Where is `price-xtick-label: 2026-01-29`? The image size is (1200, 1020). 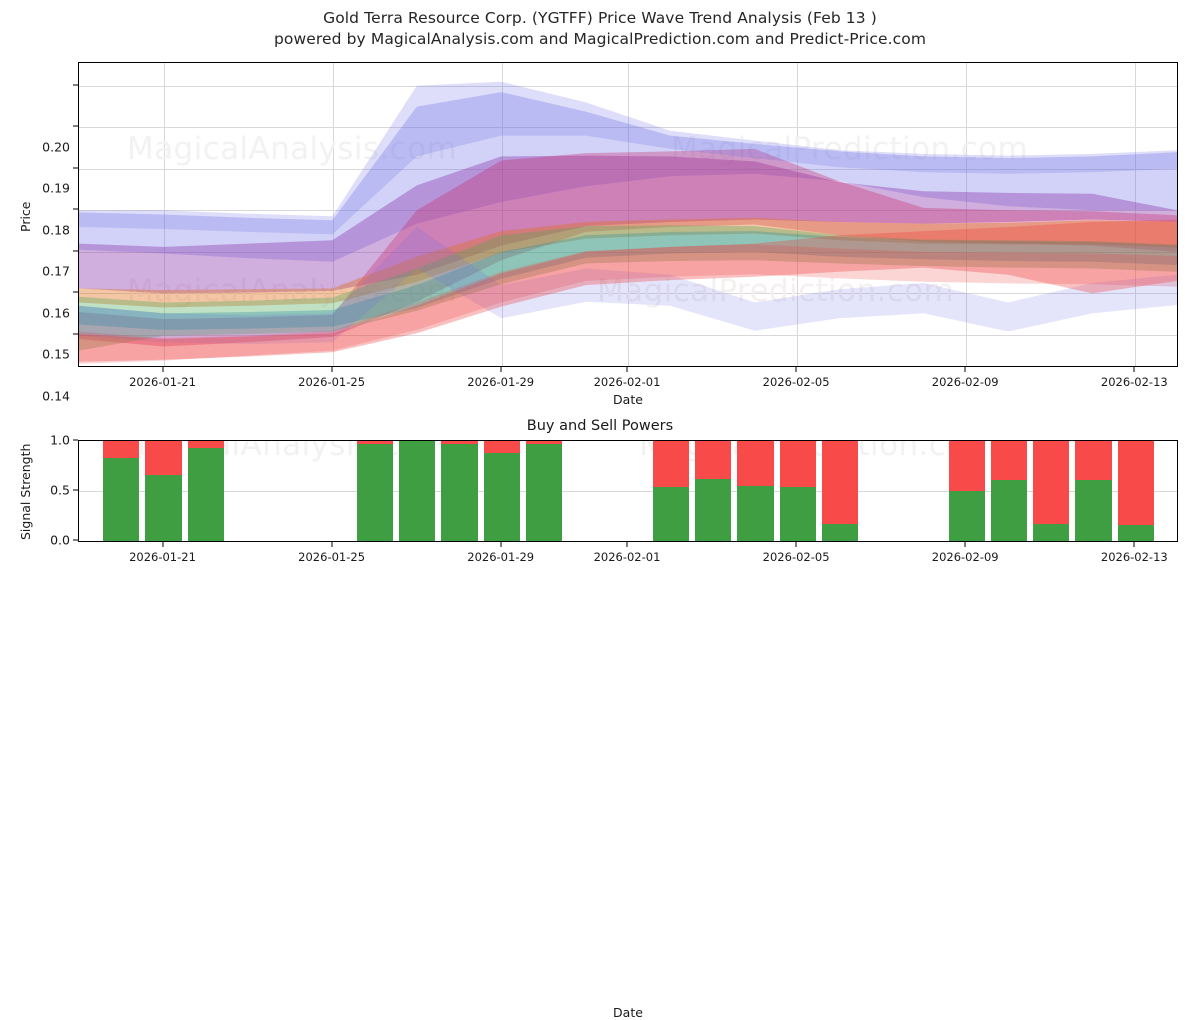
price-xtick-label: 2026-01-29 is located at coordinates (501, 382).